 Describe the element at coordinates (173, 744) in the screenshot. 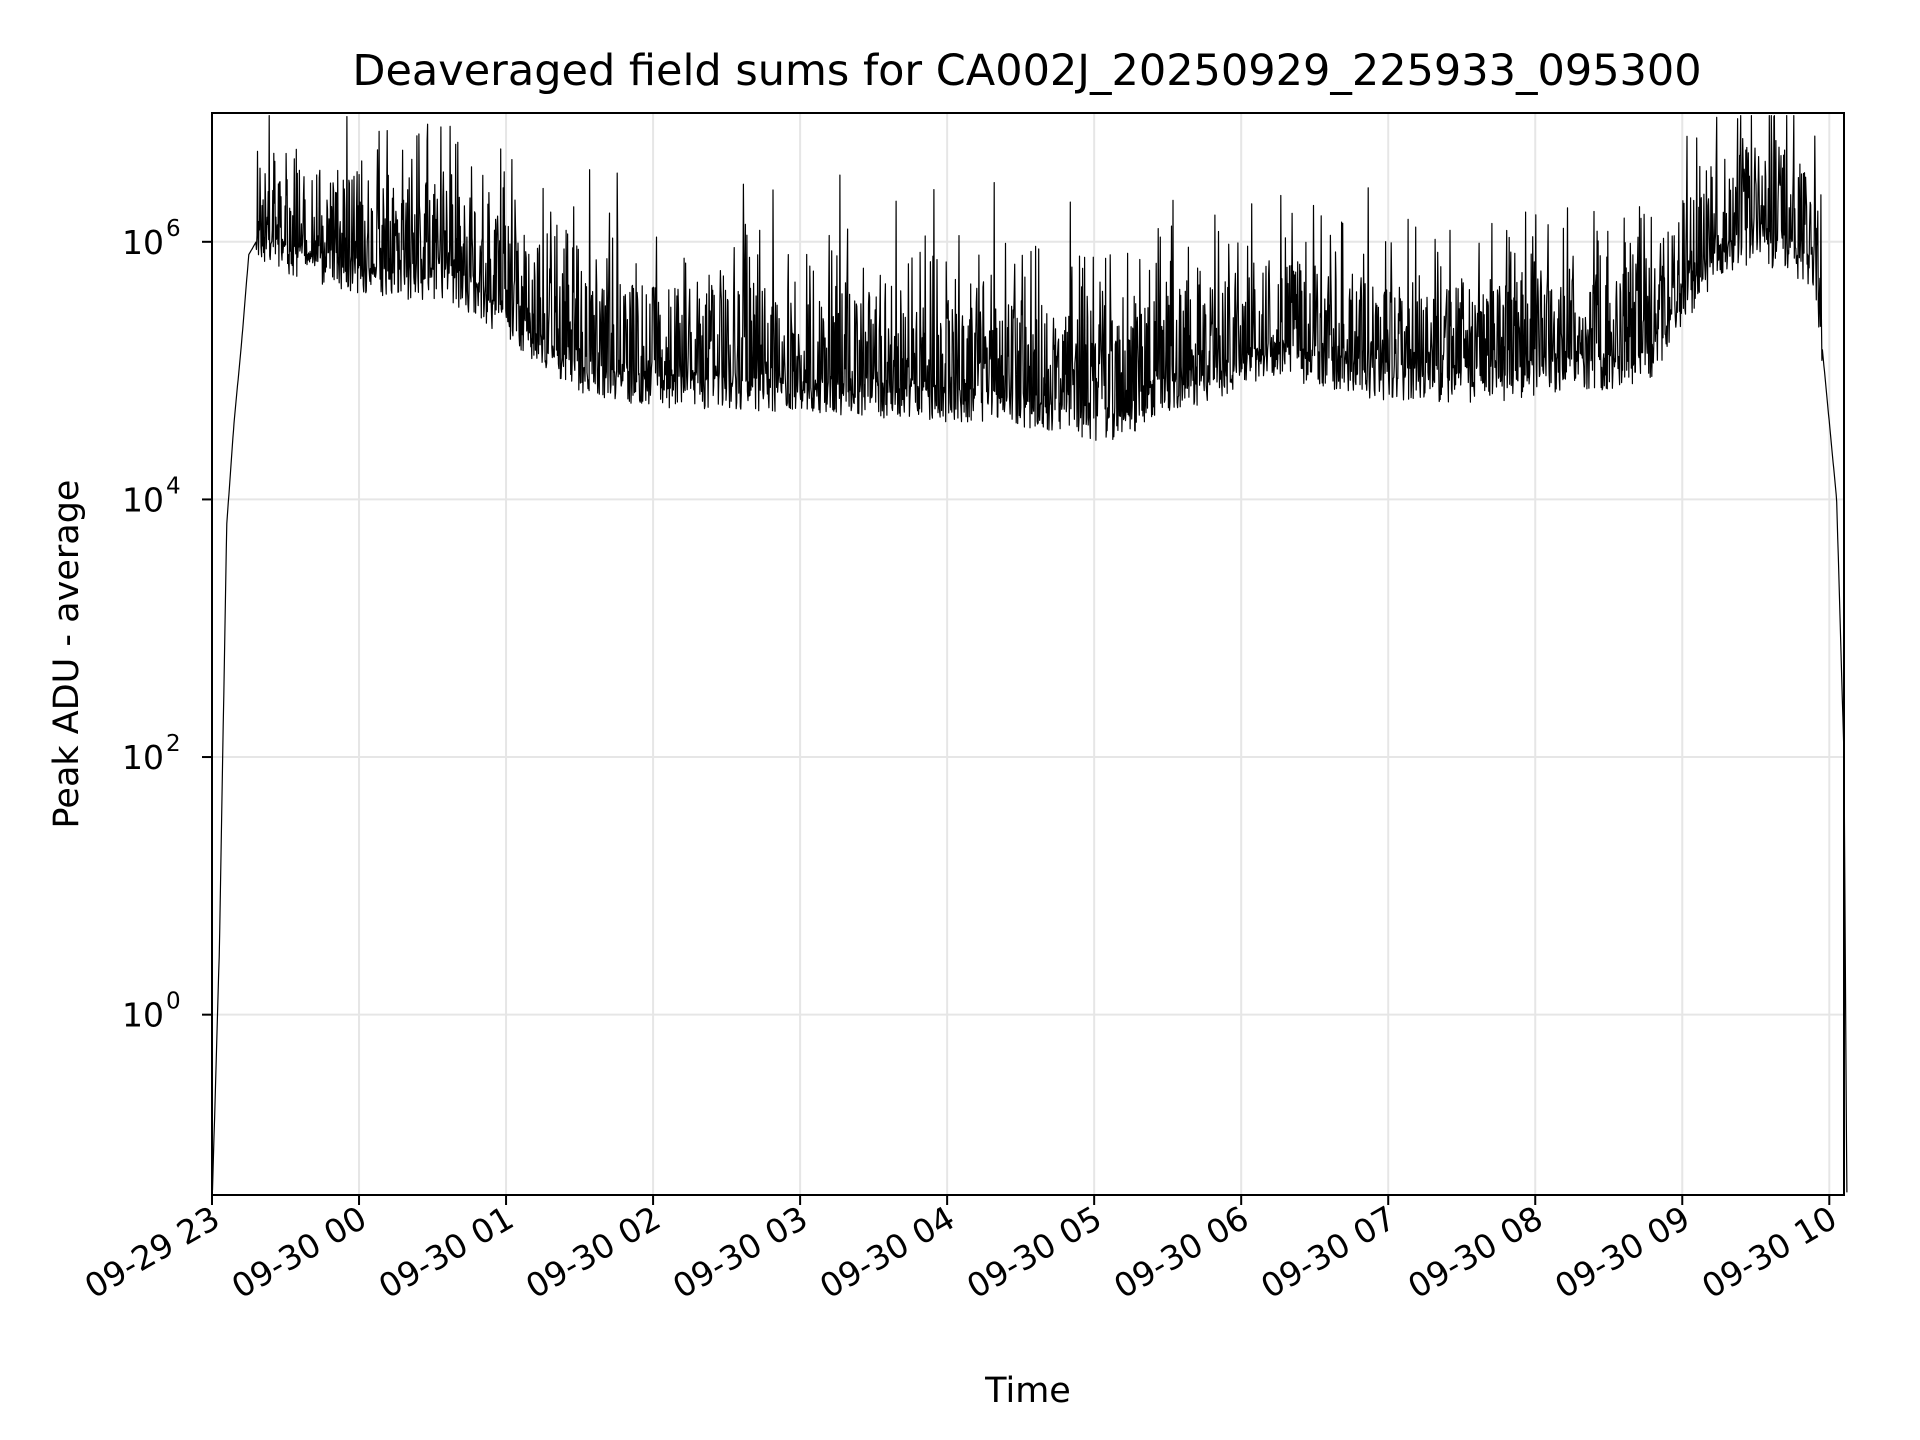

I see `y-tick-exponent: 2` at that location.